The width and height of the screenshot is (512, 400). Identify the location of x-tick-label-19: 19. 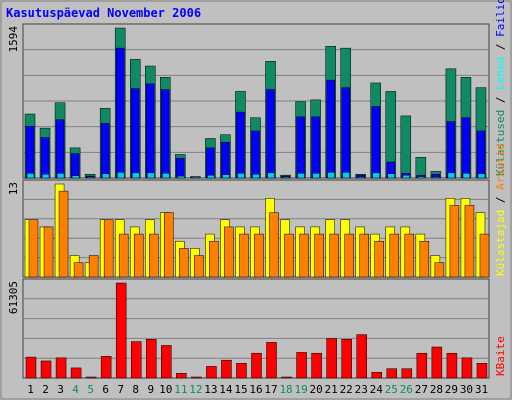
(300, 389).